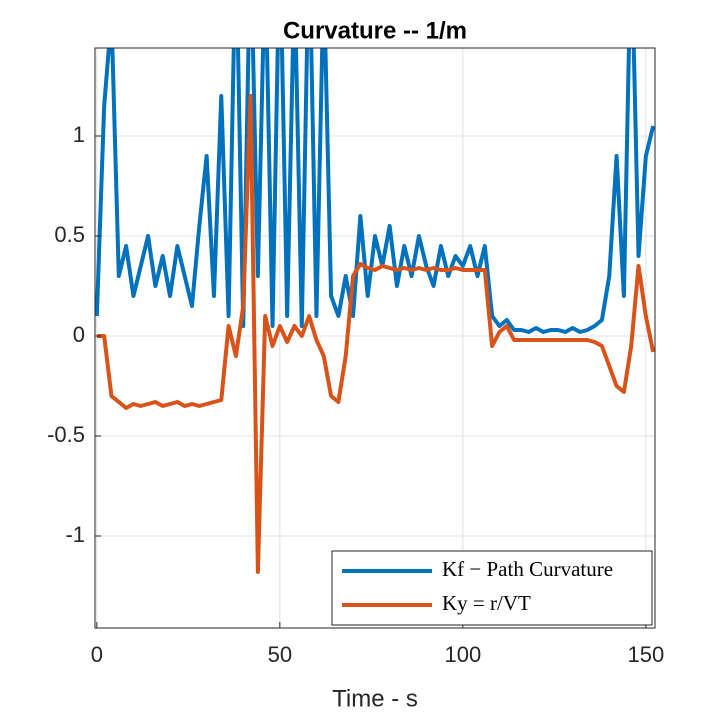  What do you see at coordinates (66, 434) in the screenshot?
I see `y-tick-label: -0.5` at bounding box center [66, 434].